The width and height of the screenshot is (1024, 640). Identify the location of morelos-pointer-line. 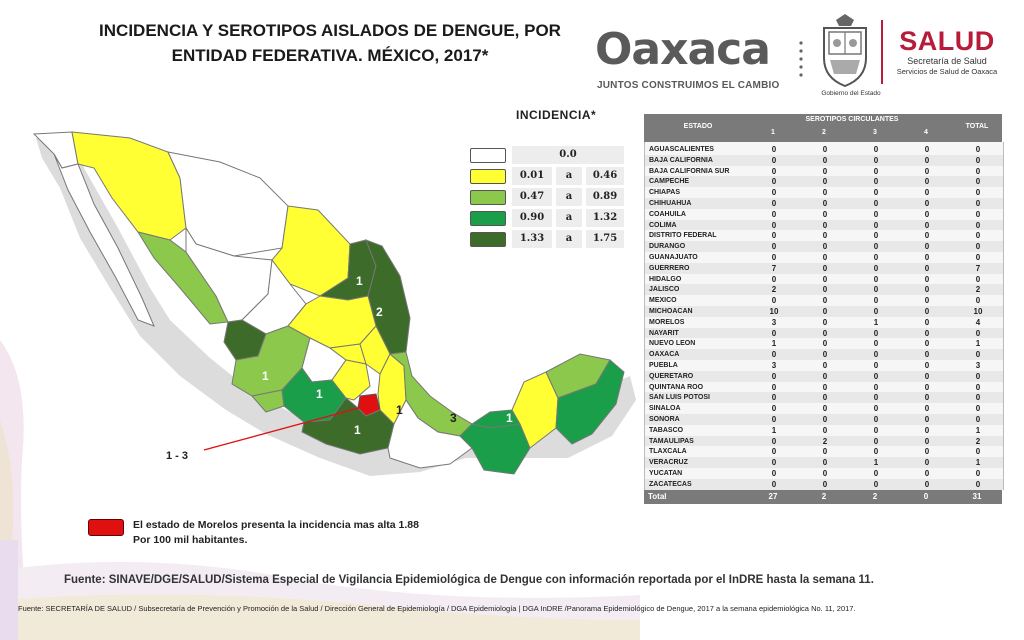
(285, 428).